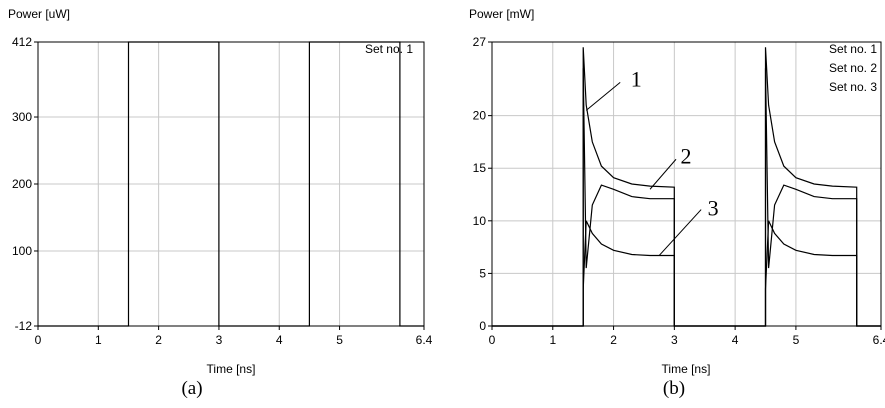 This screenshot has width=885, height=408. Describe the element at coordinates (680, 232) in the screenshot. I see `chart-b-annotation-3-leader` at that location.